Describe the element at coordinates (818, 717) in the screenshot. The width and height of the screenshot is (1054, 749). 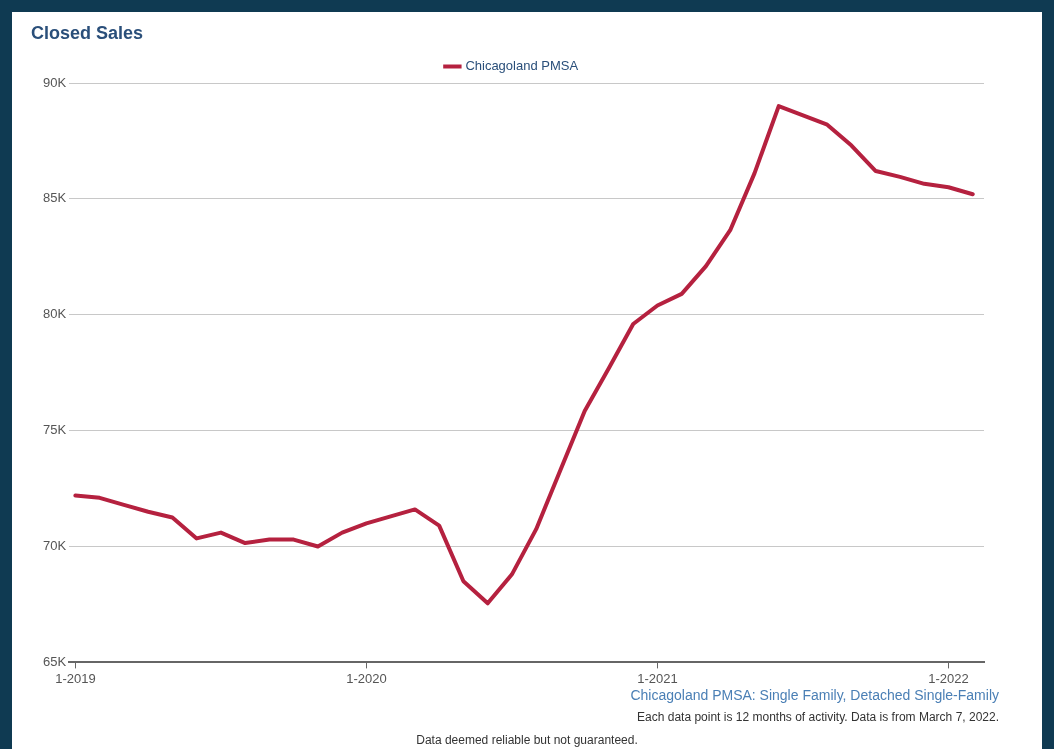
I see `text: Each data point is 12 months of activity. Data is from March 7, 2022.` at that location.